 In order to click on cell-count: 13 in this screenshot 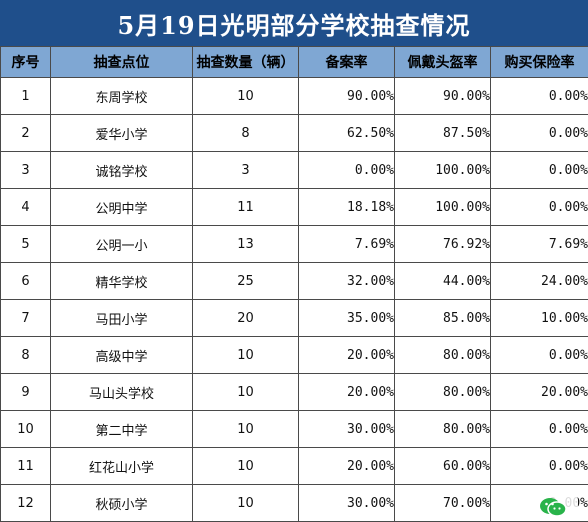, I will do `click(246, 244)`.